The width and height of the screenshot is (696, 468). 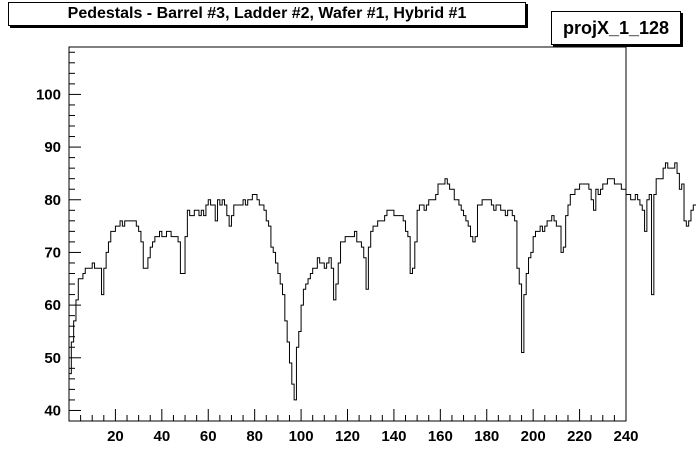 What do you see at coordinates (52, 200) in the screenshot?
I see `y-tick-label: 80` at bounding box center [52, 200].